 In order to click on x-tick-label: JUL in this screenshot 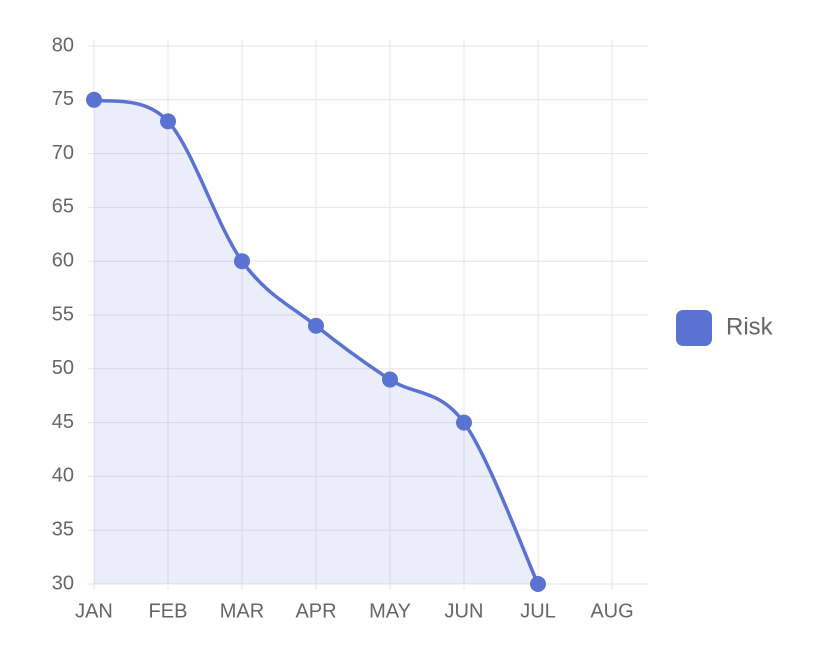, I will do `click(538, 611)`.